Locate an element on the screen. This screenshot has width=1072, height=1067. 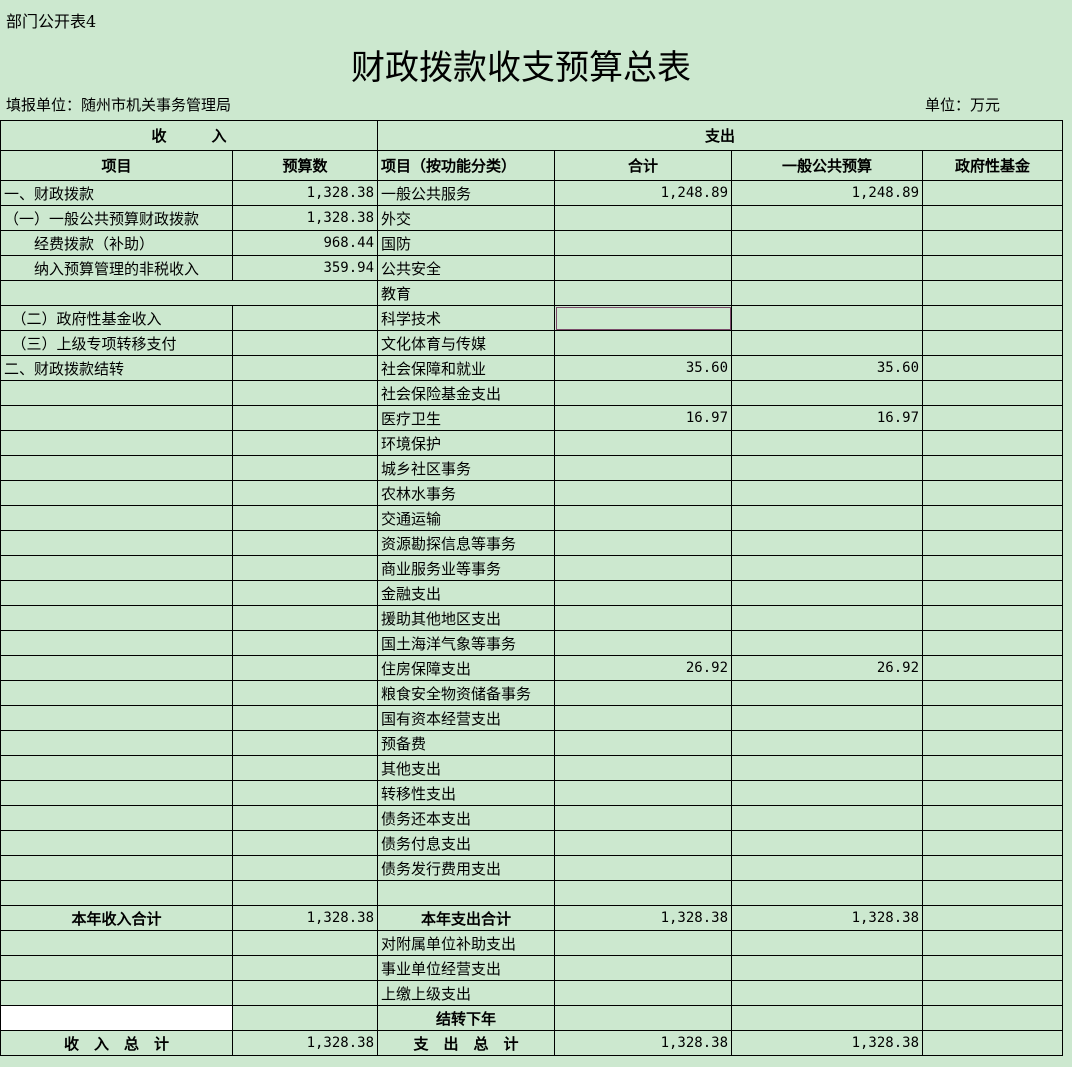
cell-exp: 其他支出 is located at coordinates (466, 768).